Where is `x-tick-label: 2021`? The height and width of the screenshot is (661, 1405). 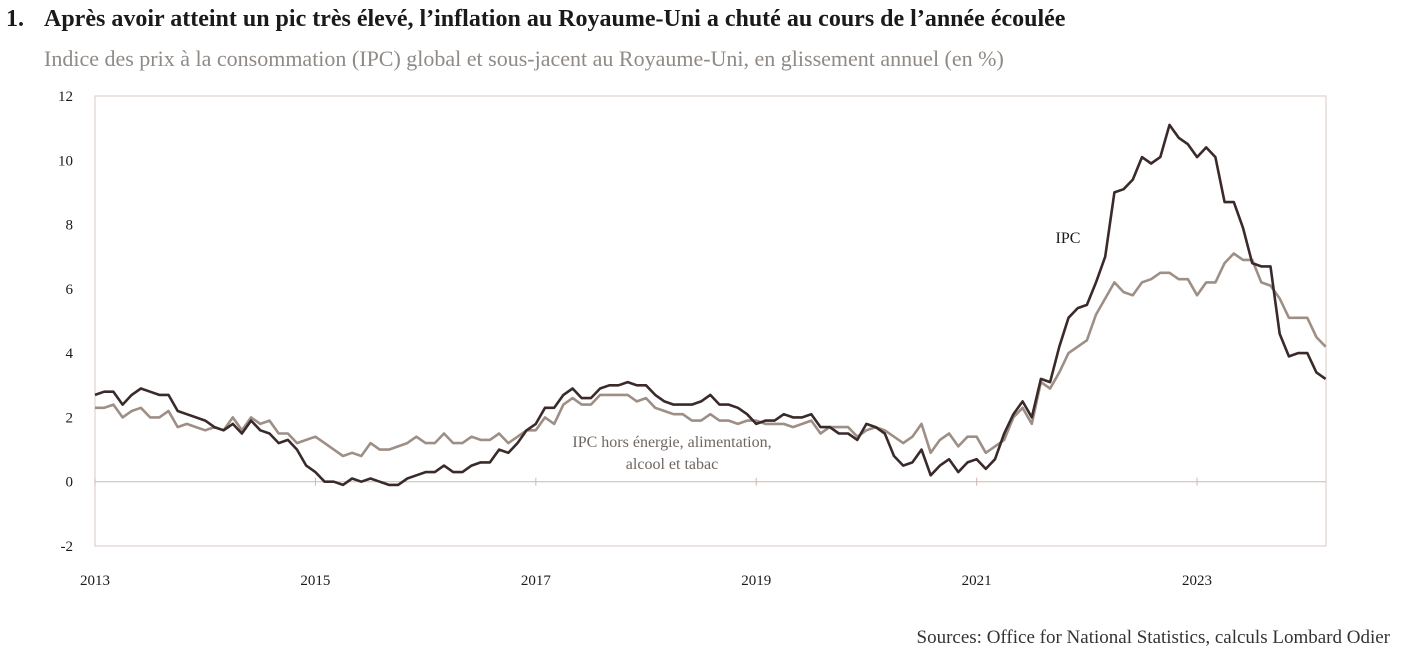
x-tick-label: 2021 is located at coordinates (977, 581).